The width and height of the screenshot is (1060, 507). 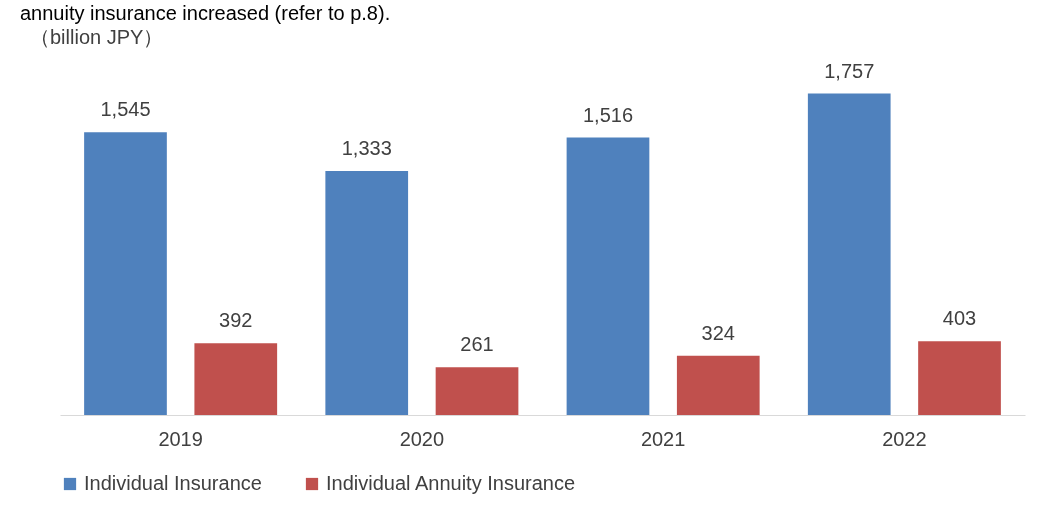 What do you see at coordinates (959, 318) in the screenshot?
I see `data-label: 403` at bounding box center [959, 318].